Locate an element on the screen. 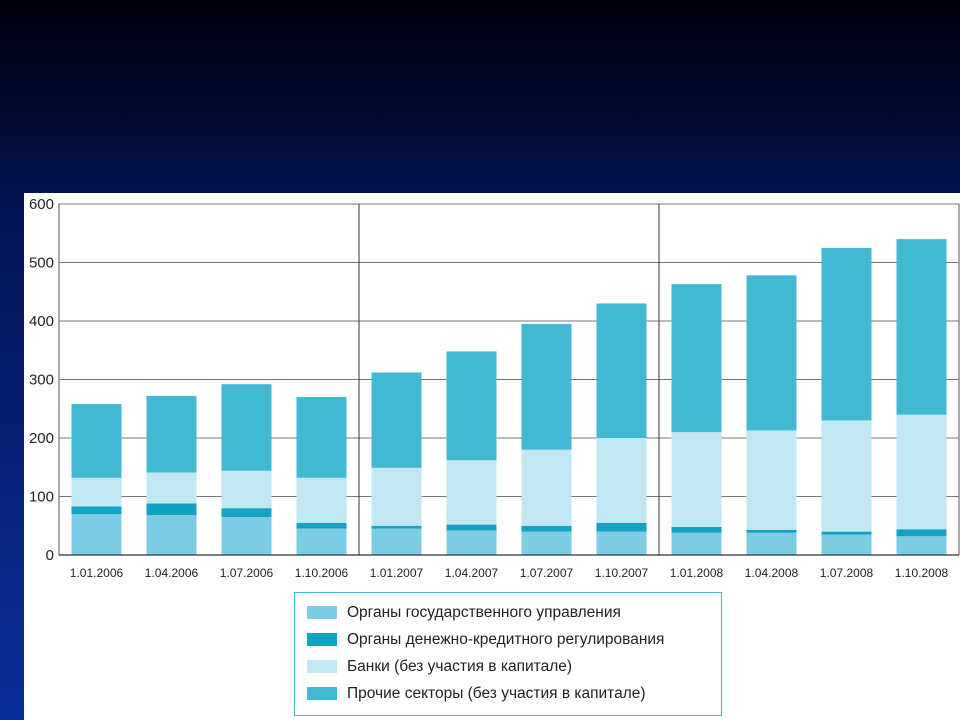 Image resolution: width=960 pixels, height=720 pixels. x-tick-label: 1.10.2006 is located at coordinates (322, 573).